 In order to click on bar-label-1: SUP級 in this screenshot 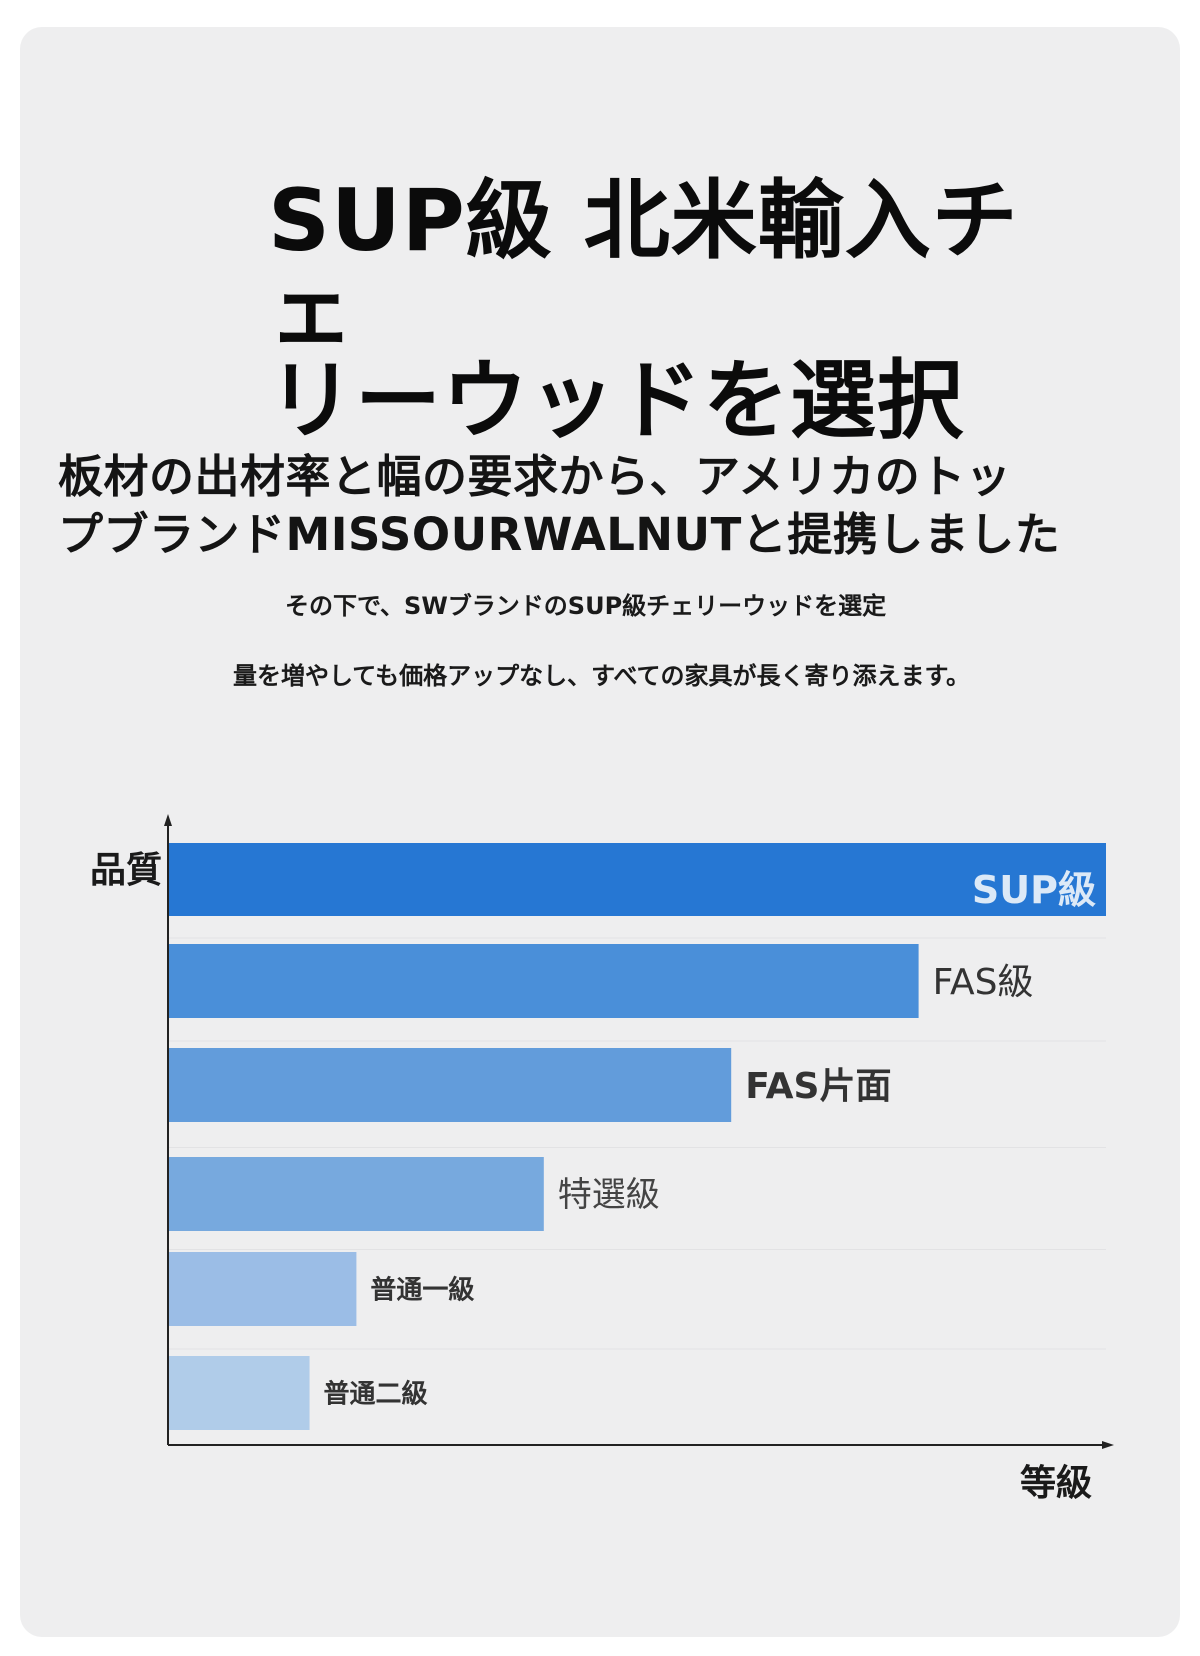, I will do `click(1034, 890)`.